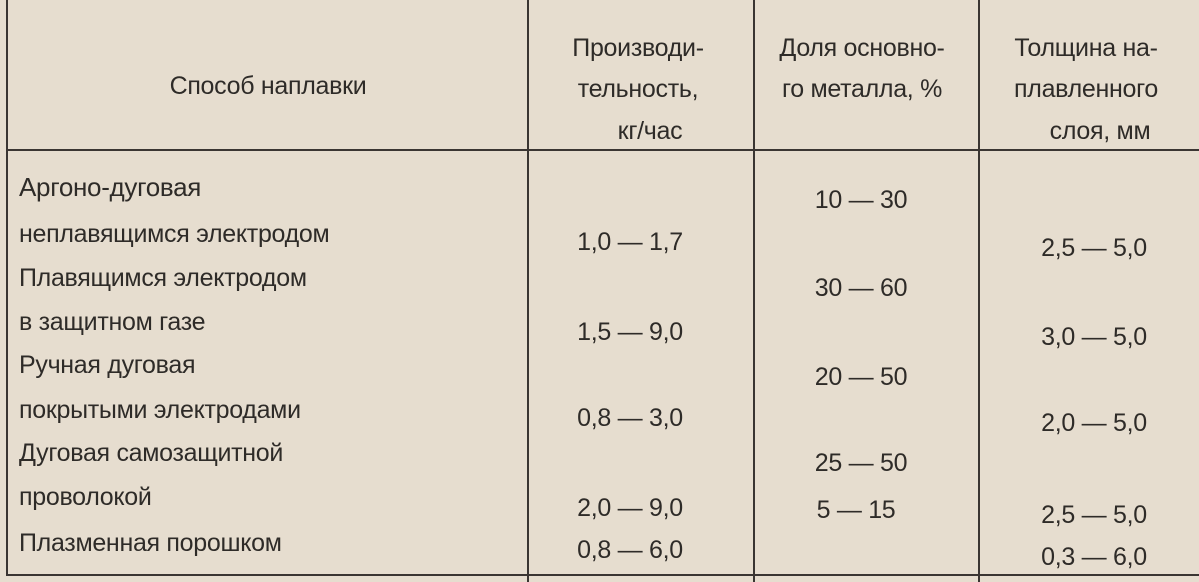  What do you see at coordinates (638, 89) in the screenshot?
I see `header-productivity-line: тельность,` at bounding box center [638, 89].